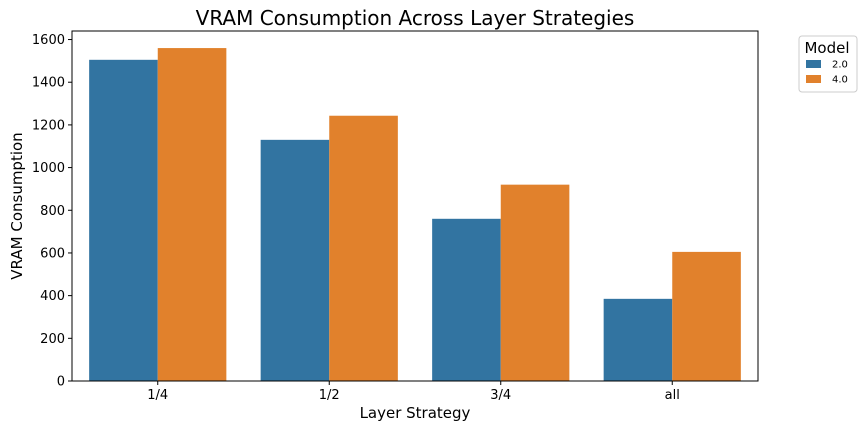 This screenshot has width=864, height=432. What do you see at coordinates (828, 64) in the screenshot?
I see `legend: Model 2.0 4.0` at bounding box center [828, 64].